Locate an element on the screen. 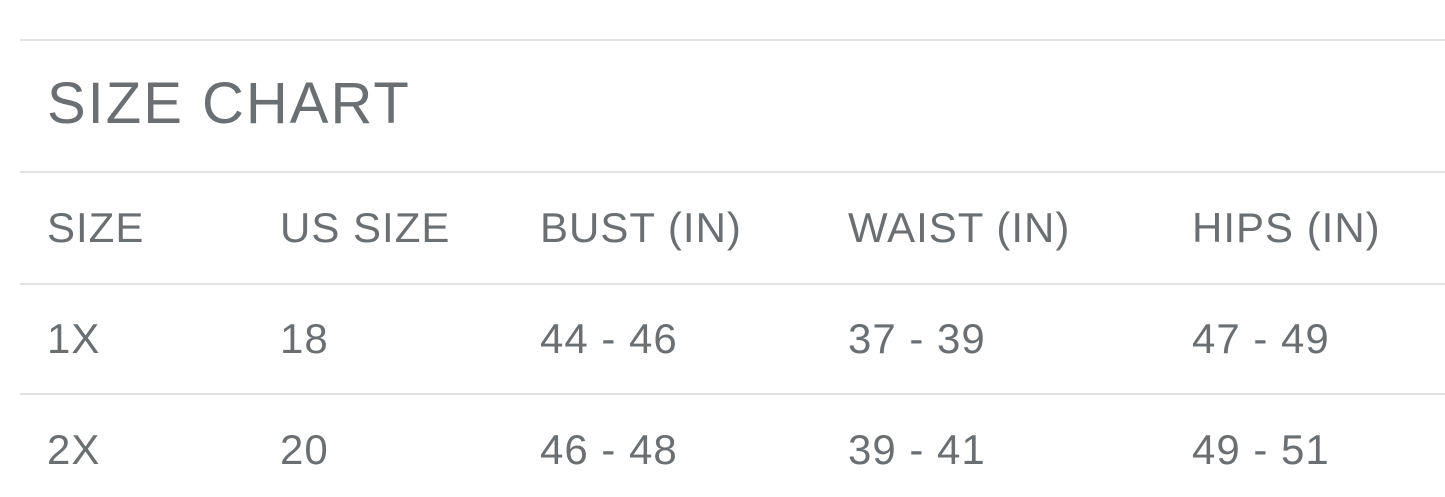 The height and width of the screenshot is (497, 1445). column-header-waist: WAIST (IN) is located at coordinates (993, 229).